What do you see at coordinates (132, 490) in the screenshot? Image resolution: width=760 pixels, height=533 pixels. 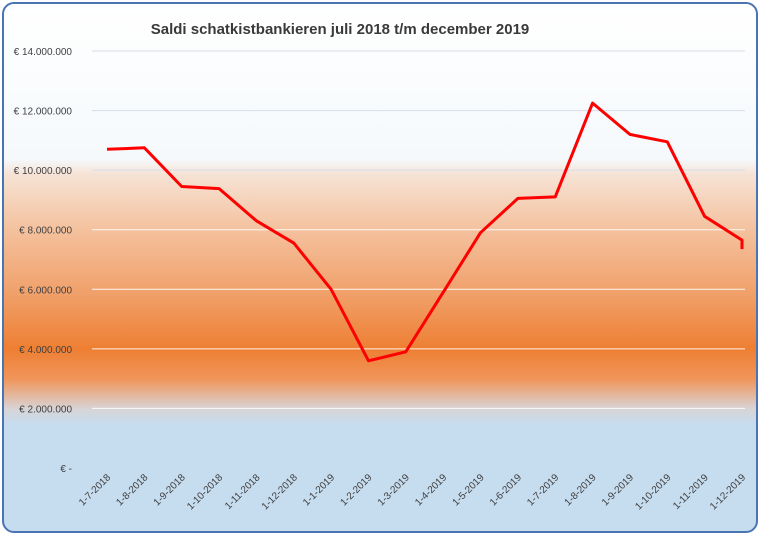 I see `x-tick-label: 1-8-2018` at bounding box center [132, 490].